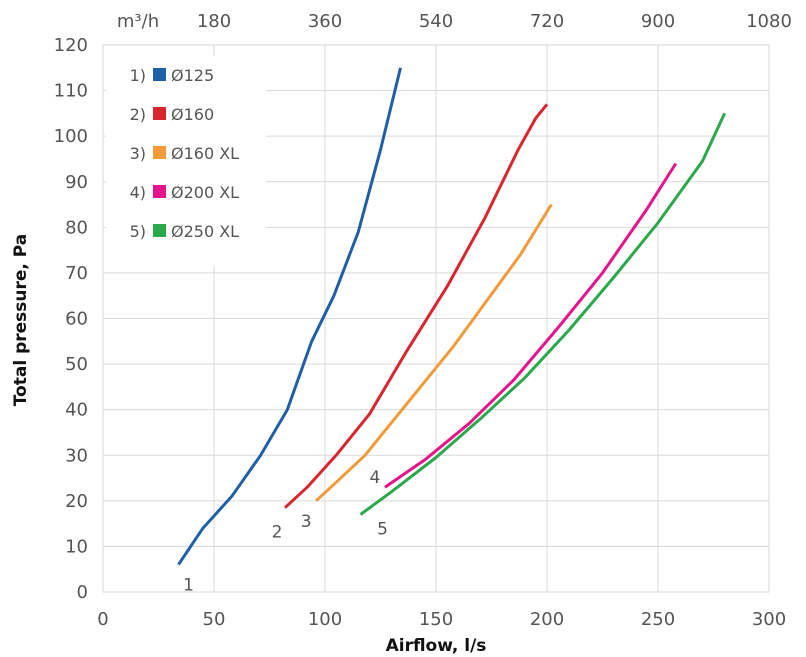 The width and height of the screenshot is (806, 657). What do you see at coordinates (138, 231) in the screenshot?
I see `legend-number: 5)` at bounding box center [138, 231].